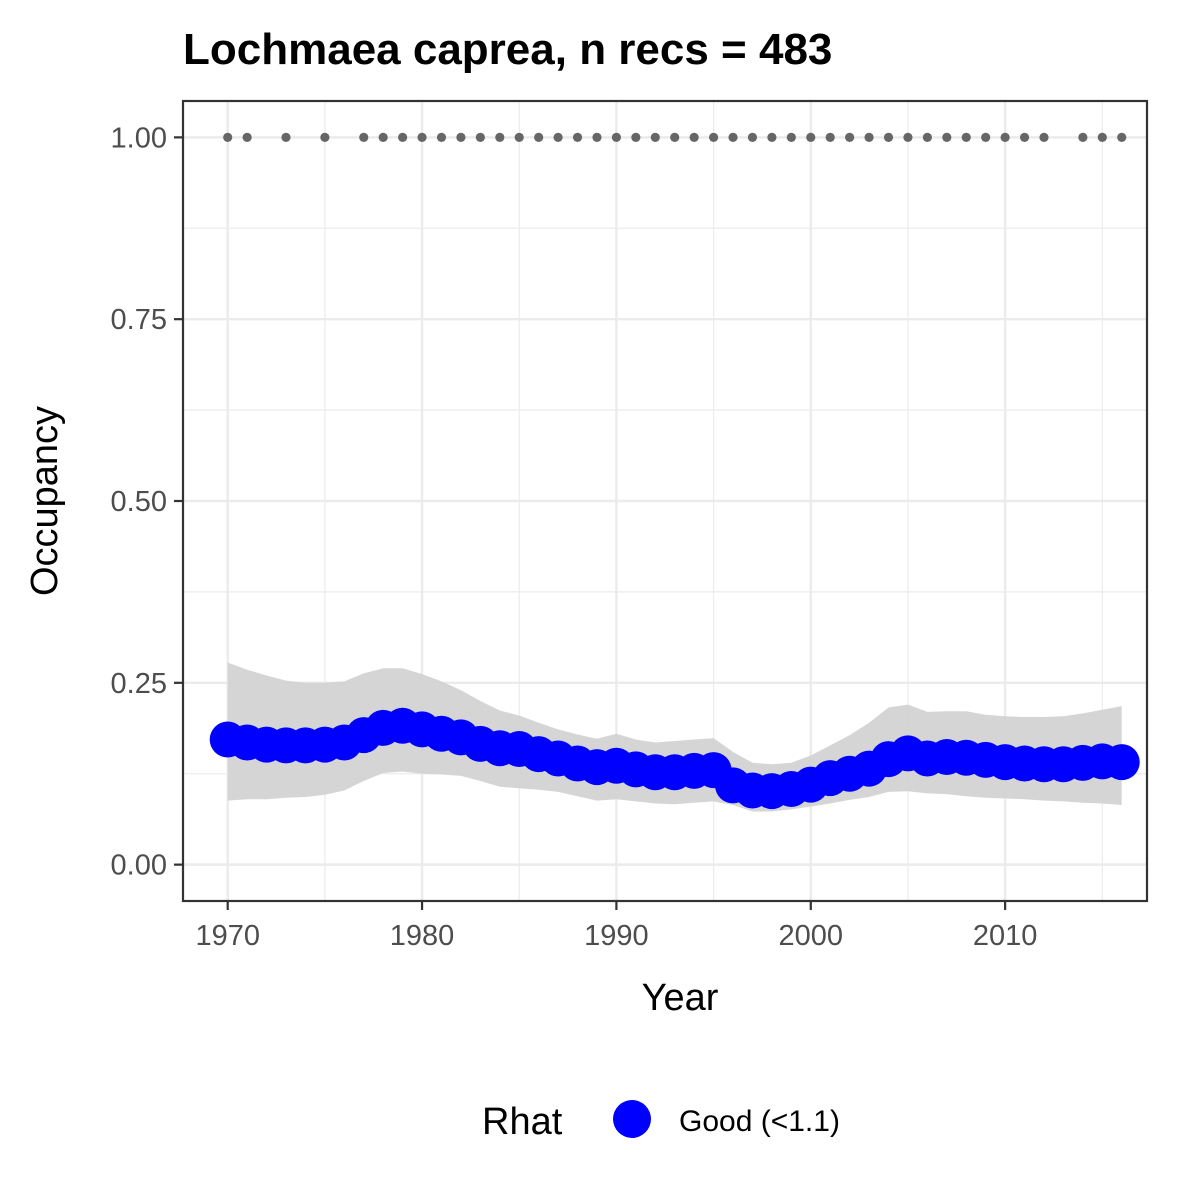  Describe the element at coordinates (139, 866) in the screenshot. I see `y-tick-label: 0.00` at that location.